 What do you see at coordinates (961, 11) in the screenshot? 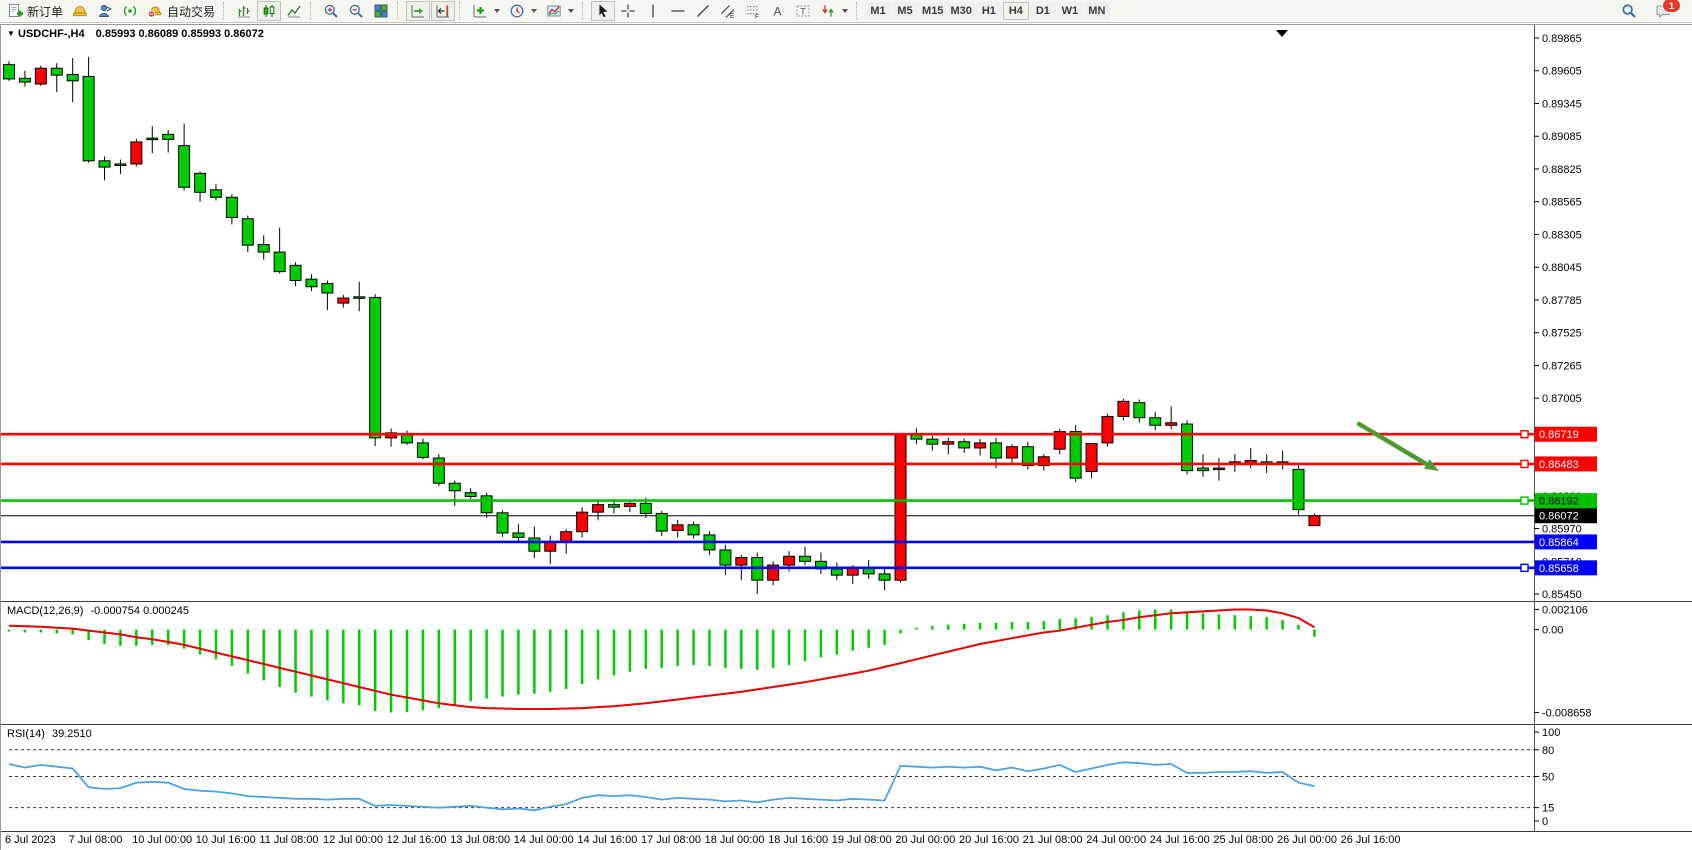
I see `timeframe-M30: M30` at bounding box center [961, 11].